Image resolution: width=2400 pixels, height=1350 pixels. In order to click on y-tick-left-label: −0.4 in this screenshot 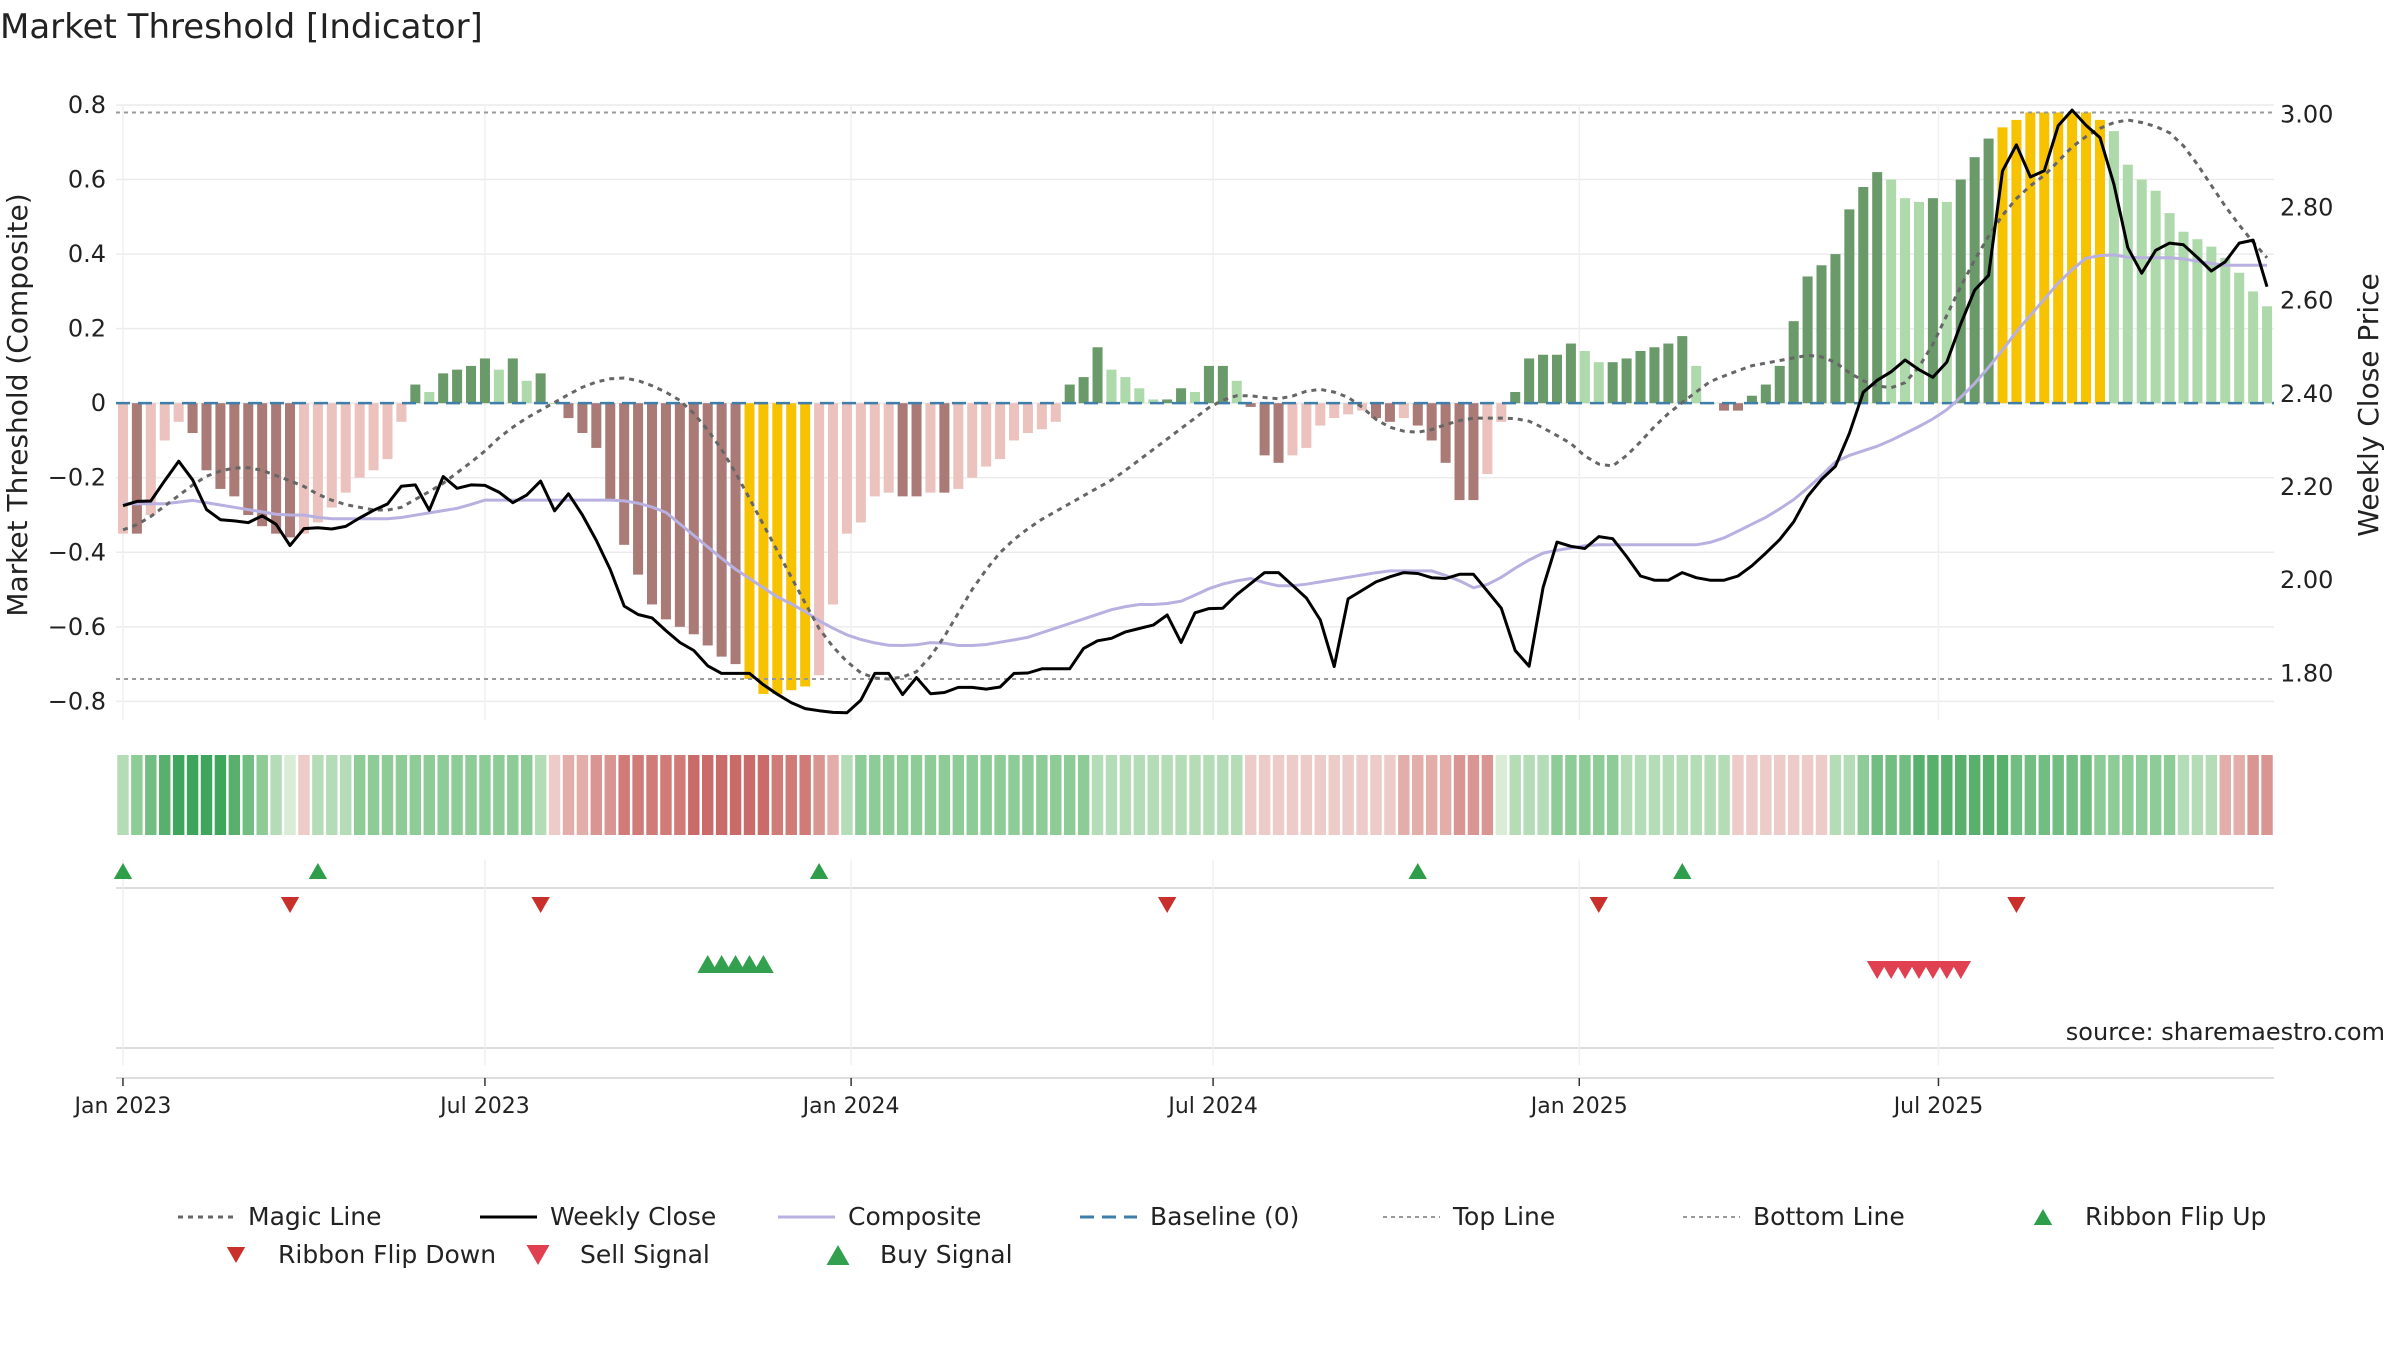, I will do `click(77, 552)`.